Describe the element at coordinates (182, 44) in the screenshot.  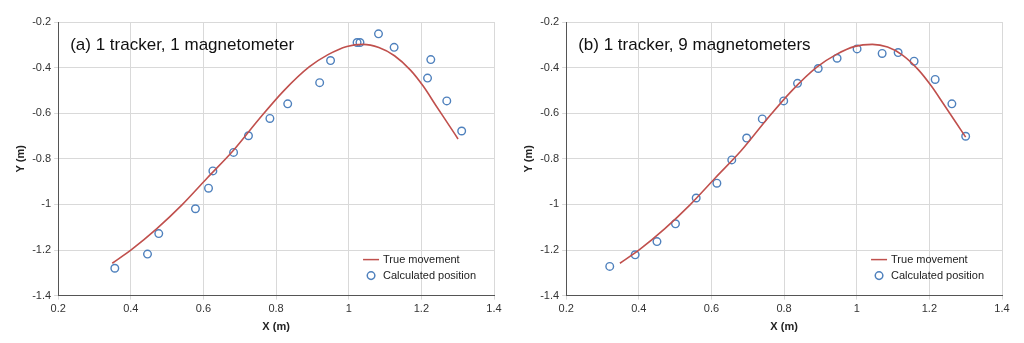
I see `text: (a) 1 tracker, 1 magnetometer` at that location.